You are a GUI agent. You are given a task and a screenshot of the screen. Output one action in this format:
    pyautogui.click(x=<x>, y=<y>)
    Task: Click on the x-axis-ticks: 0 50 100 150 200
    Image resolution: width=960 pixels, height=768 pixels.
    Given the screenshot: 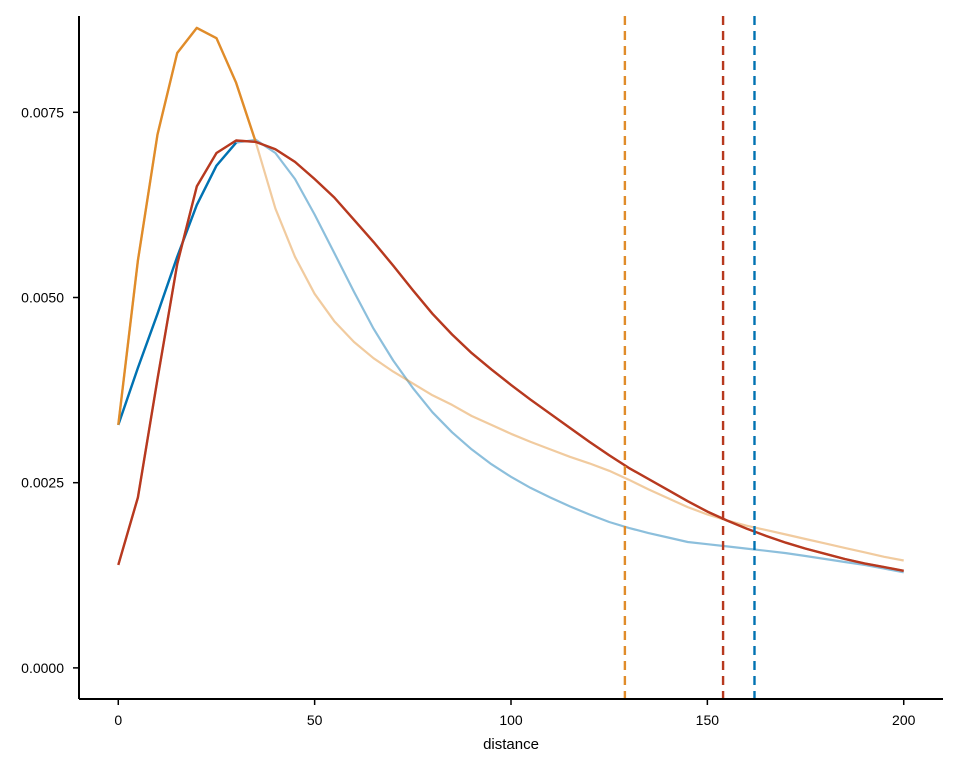 What is the action you would take?
    pyautogui.click(x=515, y=713)
    